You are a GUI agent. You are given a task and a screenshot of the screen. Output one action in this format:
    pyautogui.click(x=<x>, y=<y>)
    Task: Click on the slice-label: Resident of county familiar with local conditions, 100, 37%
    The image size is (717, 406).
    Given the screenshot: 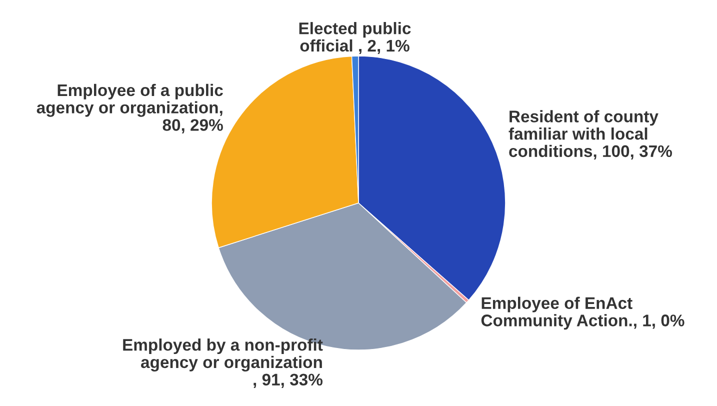 What is the action you would take?
    pyautogui.click(x=590, y=135)
    